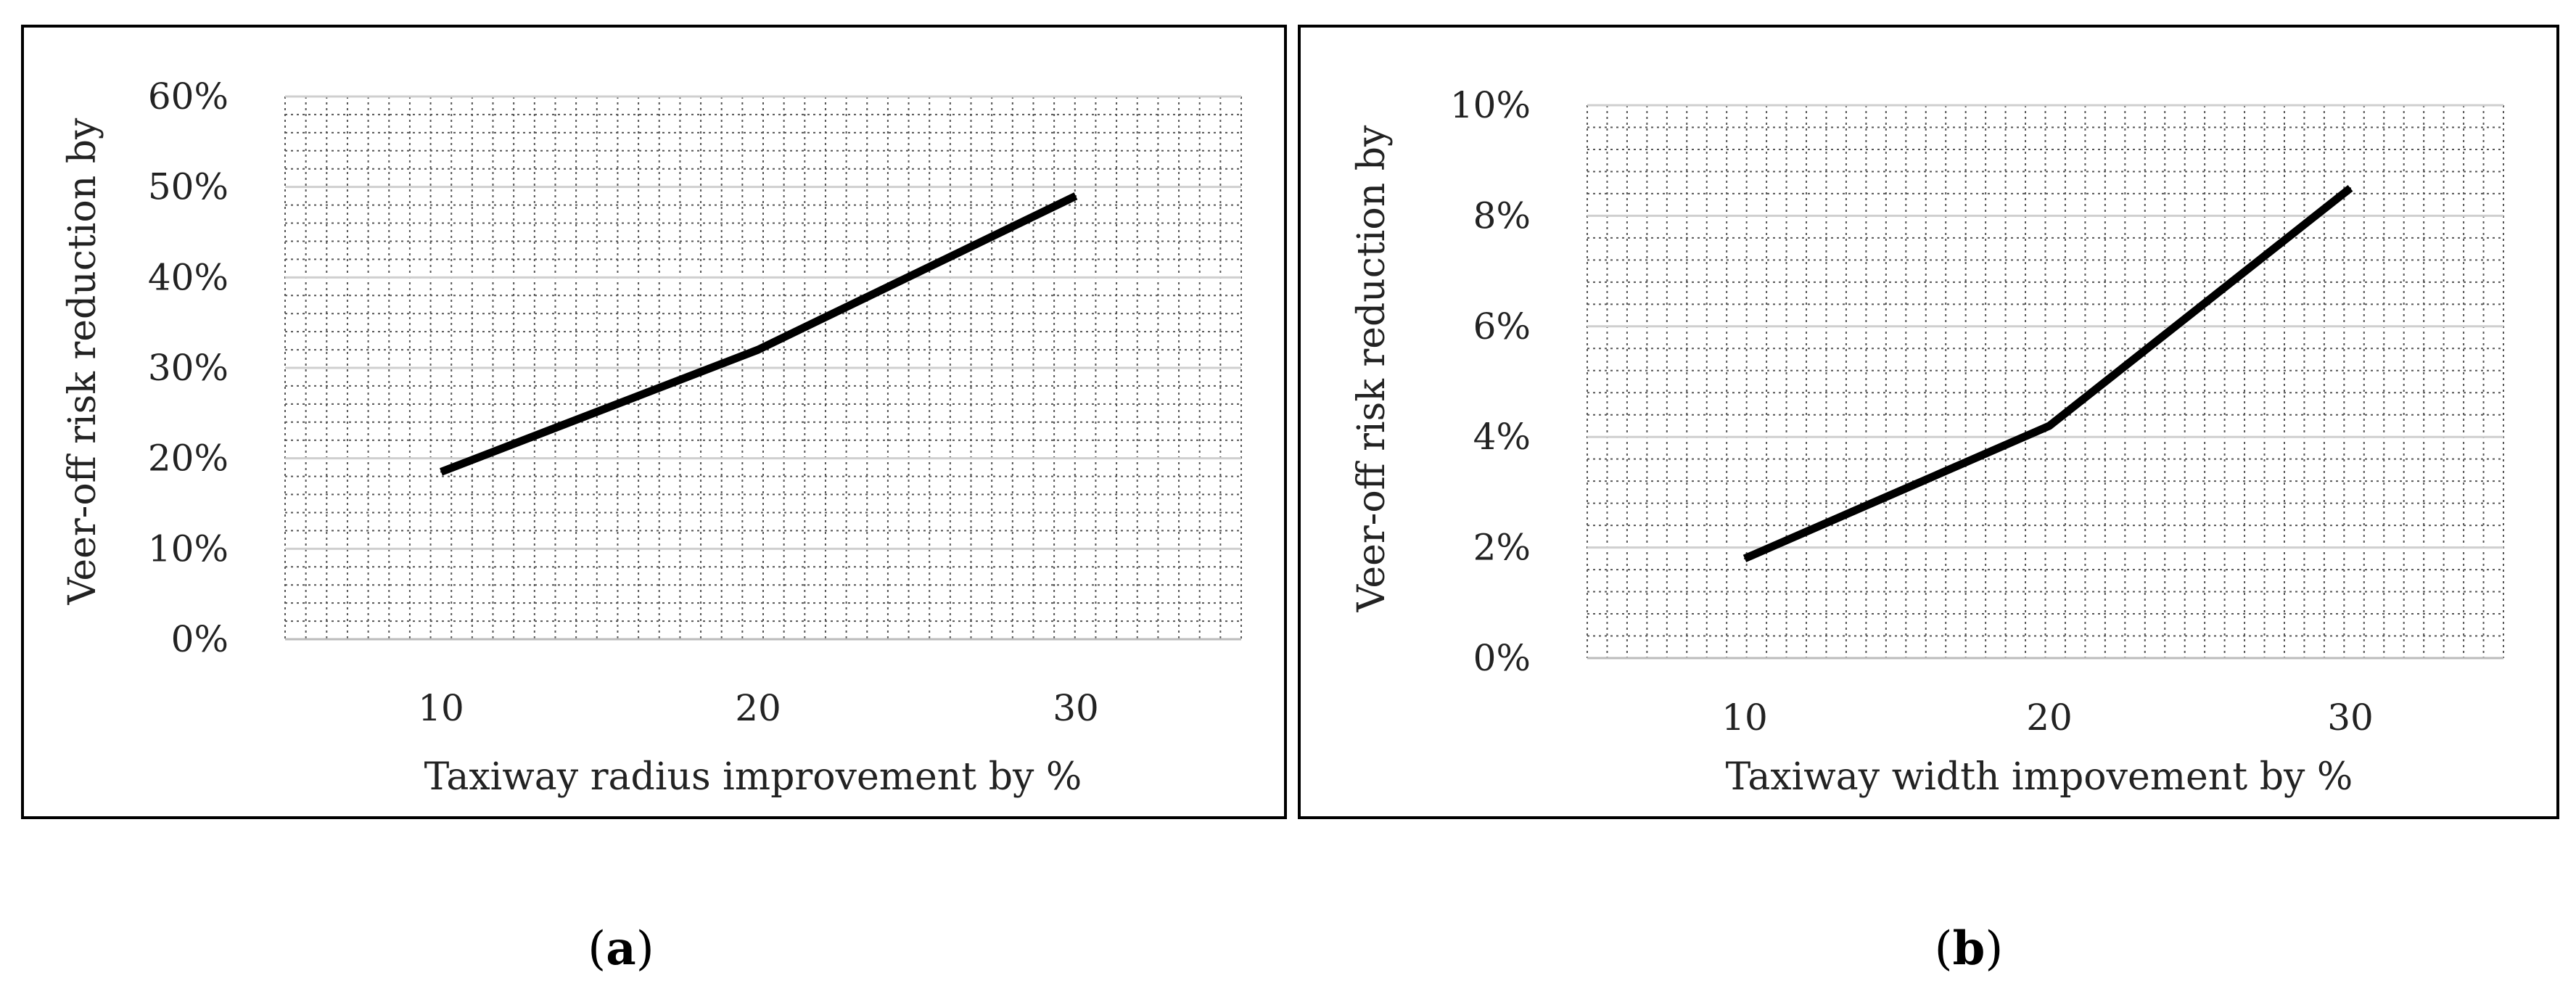 Image resolution: width=2576 pixels, height=994 pixels. I want to click on caption-b: (b), so click(1969, 948).